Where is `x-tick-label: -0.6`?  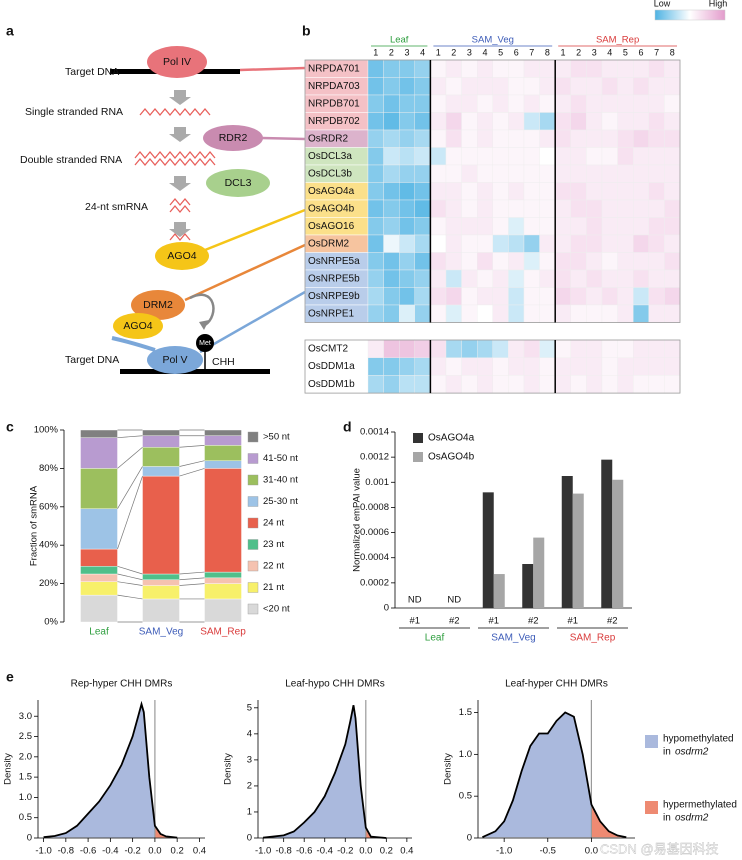 x-tick-label: -0.6 is located at coordinates (304, 851).